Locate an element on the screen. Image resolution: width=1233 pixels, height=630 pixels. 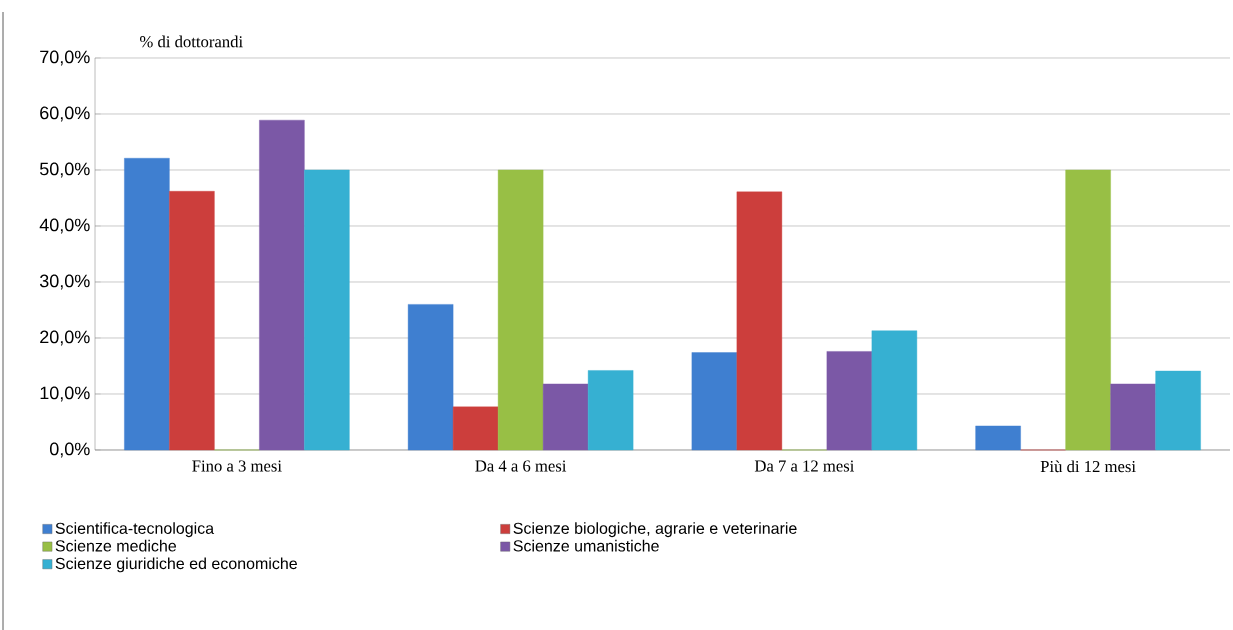
x-tick-label: Più di 12 mesi is located at coordinates (1088, 466).